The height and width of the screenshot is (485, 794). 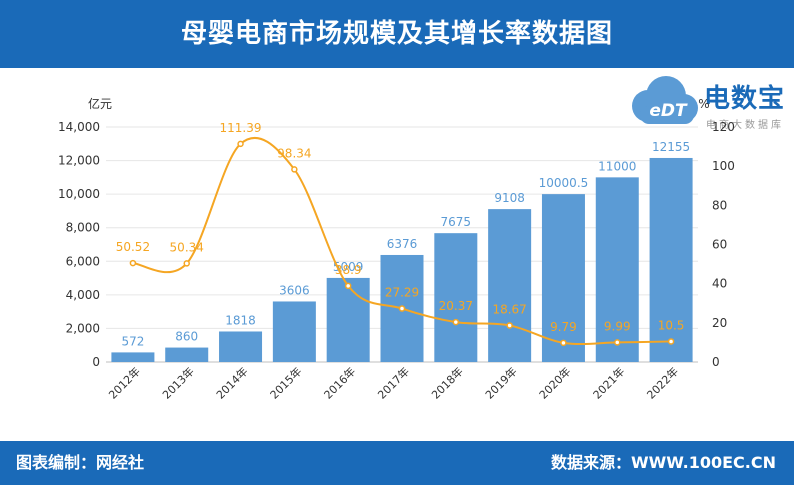 I want to click on bar-value-label: 5009, so click(x=348, y=267).